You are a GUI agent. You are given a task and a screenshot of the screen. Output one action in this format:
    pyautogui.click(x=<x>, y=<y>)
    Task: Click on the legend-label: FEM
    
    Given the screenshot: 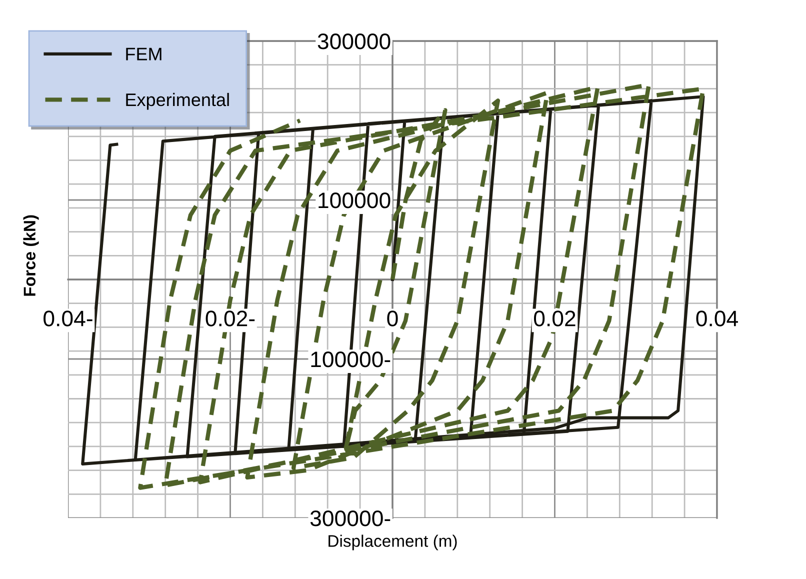 What is the action you would take?
    pyautogui.click(x=144, y=54)
    